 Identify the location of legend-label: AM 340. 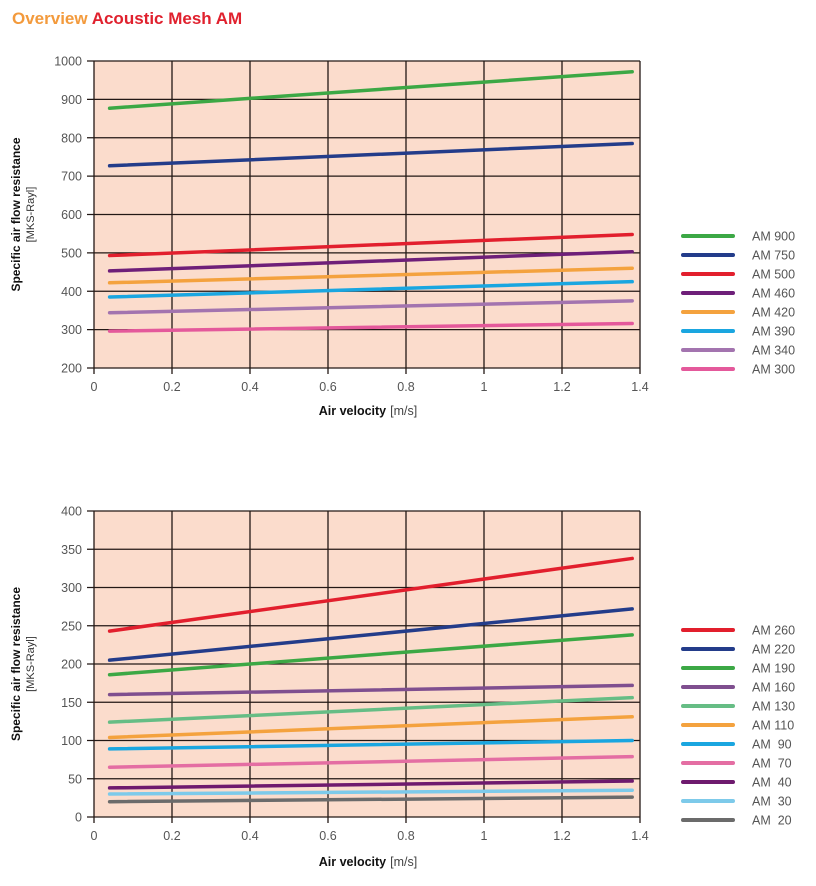
(773, 351).